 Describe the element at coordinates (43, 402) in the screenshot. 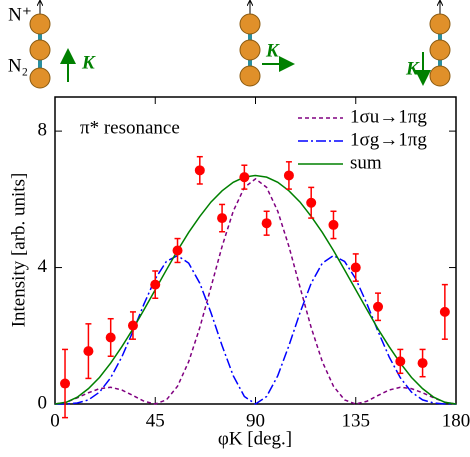

I see `y-tick-label: 0` at that location.